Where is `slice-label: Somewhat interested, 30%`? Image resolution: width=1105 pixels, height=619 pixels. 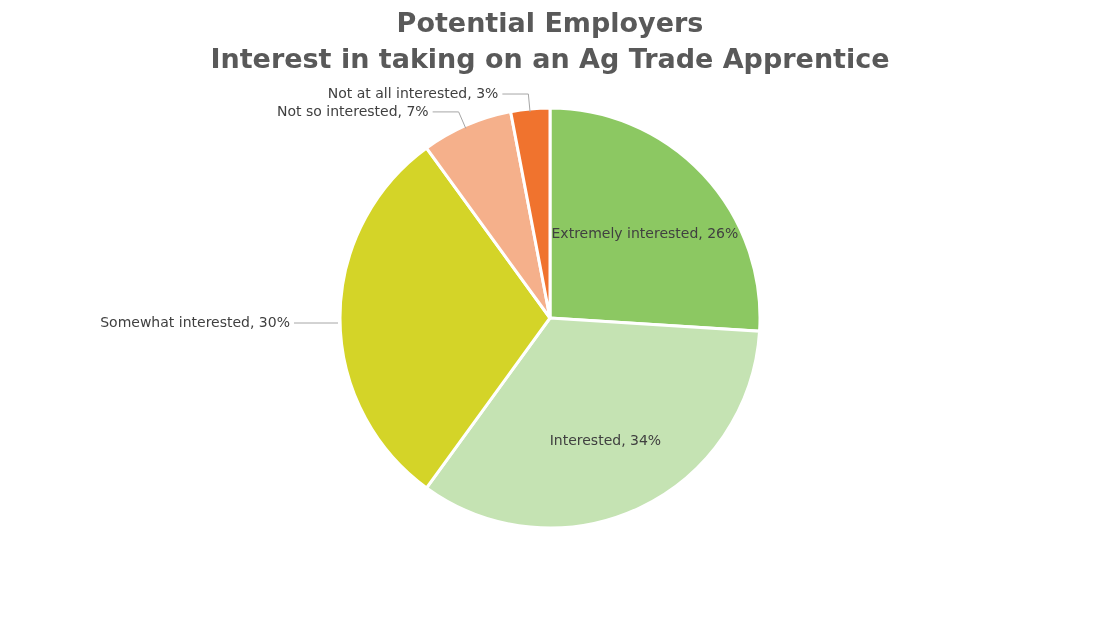
slice-label: Somewhat interested, 30% is located at coordinates (195, 322).